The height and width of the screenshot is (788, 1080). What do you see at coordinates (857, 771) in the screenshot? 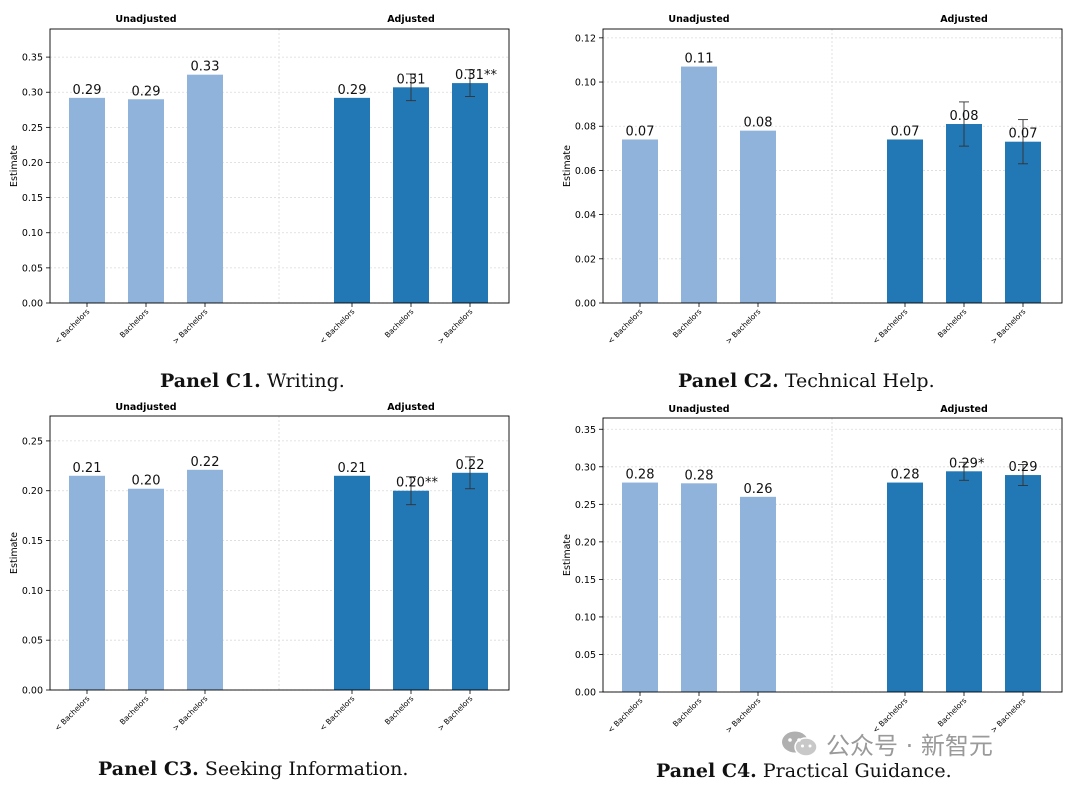
I see `caption-c4-title: Practical Guidance.` at bounding box center [857, 771].